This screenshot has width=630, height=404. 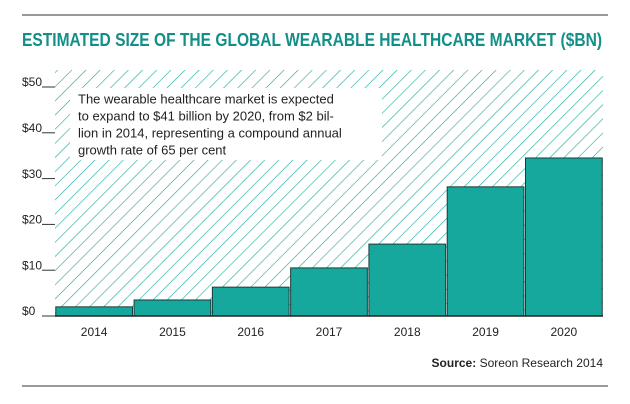 What do you see at coordinates (32, 82) in the screenshot?
I see `y-tick-label: $50` at bounding box center [32, 82].